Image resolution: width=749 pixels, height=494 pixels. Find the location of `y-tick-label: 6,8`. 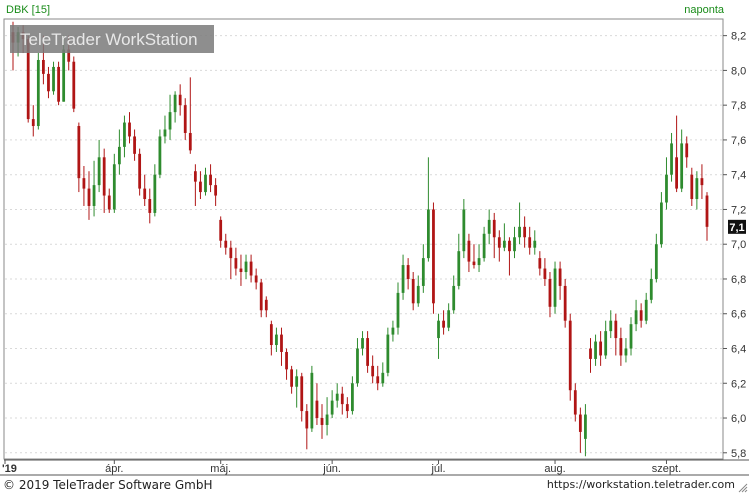

y-tick-label: 6,8 is located at coordinates (738, 280).